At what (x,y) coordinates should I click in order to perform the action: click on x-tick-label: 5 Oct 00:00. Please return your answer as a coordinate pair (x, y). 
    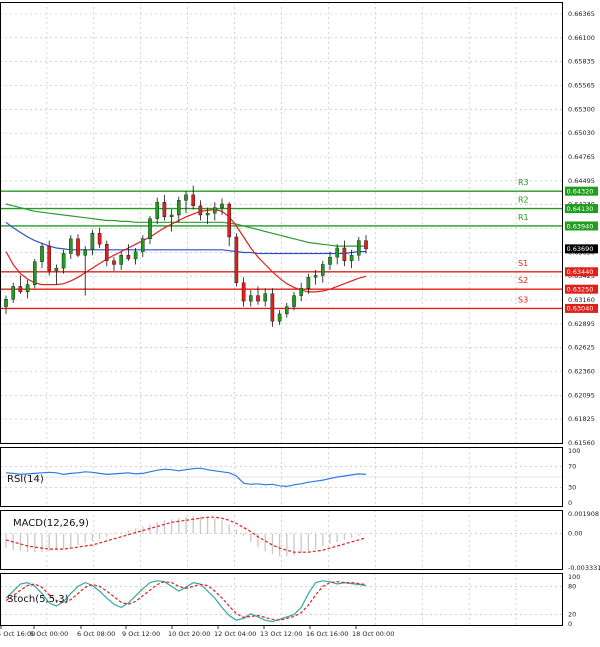
    Looking at the image, I should click on (49, 634).